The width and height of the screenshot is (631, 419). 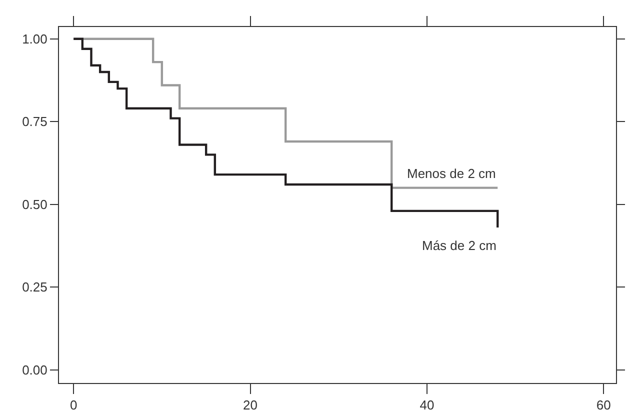 What do you see at coordinates (35, 38) in the screenshot?
I see `y-tick-label: 1.00` at bounding box center [35, 38].